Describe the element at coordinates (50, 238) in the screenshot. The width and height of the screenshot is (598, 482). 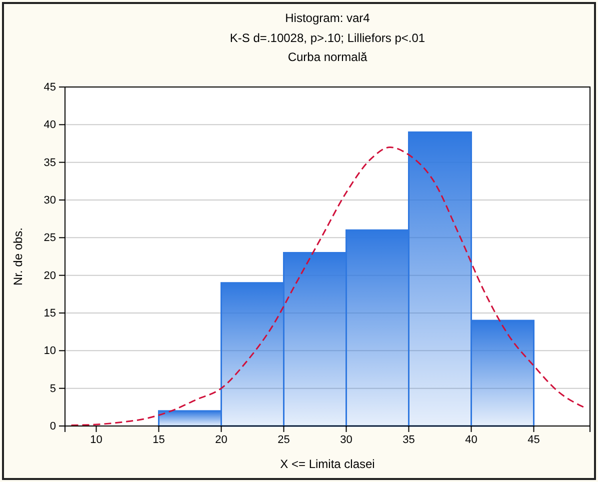
I see `y-tick-label: 25` at that location.